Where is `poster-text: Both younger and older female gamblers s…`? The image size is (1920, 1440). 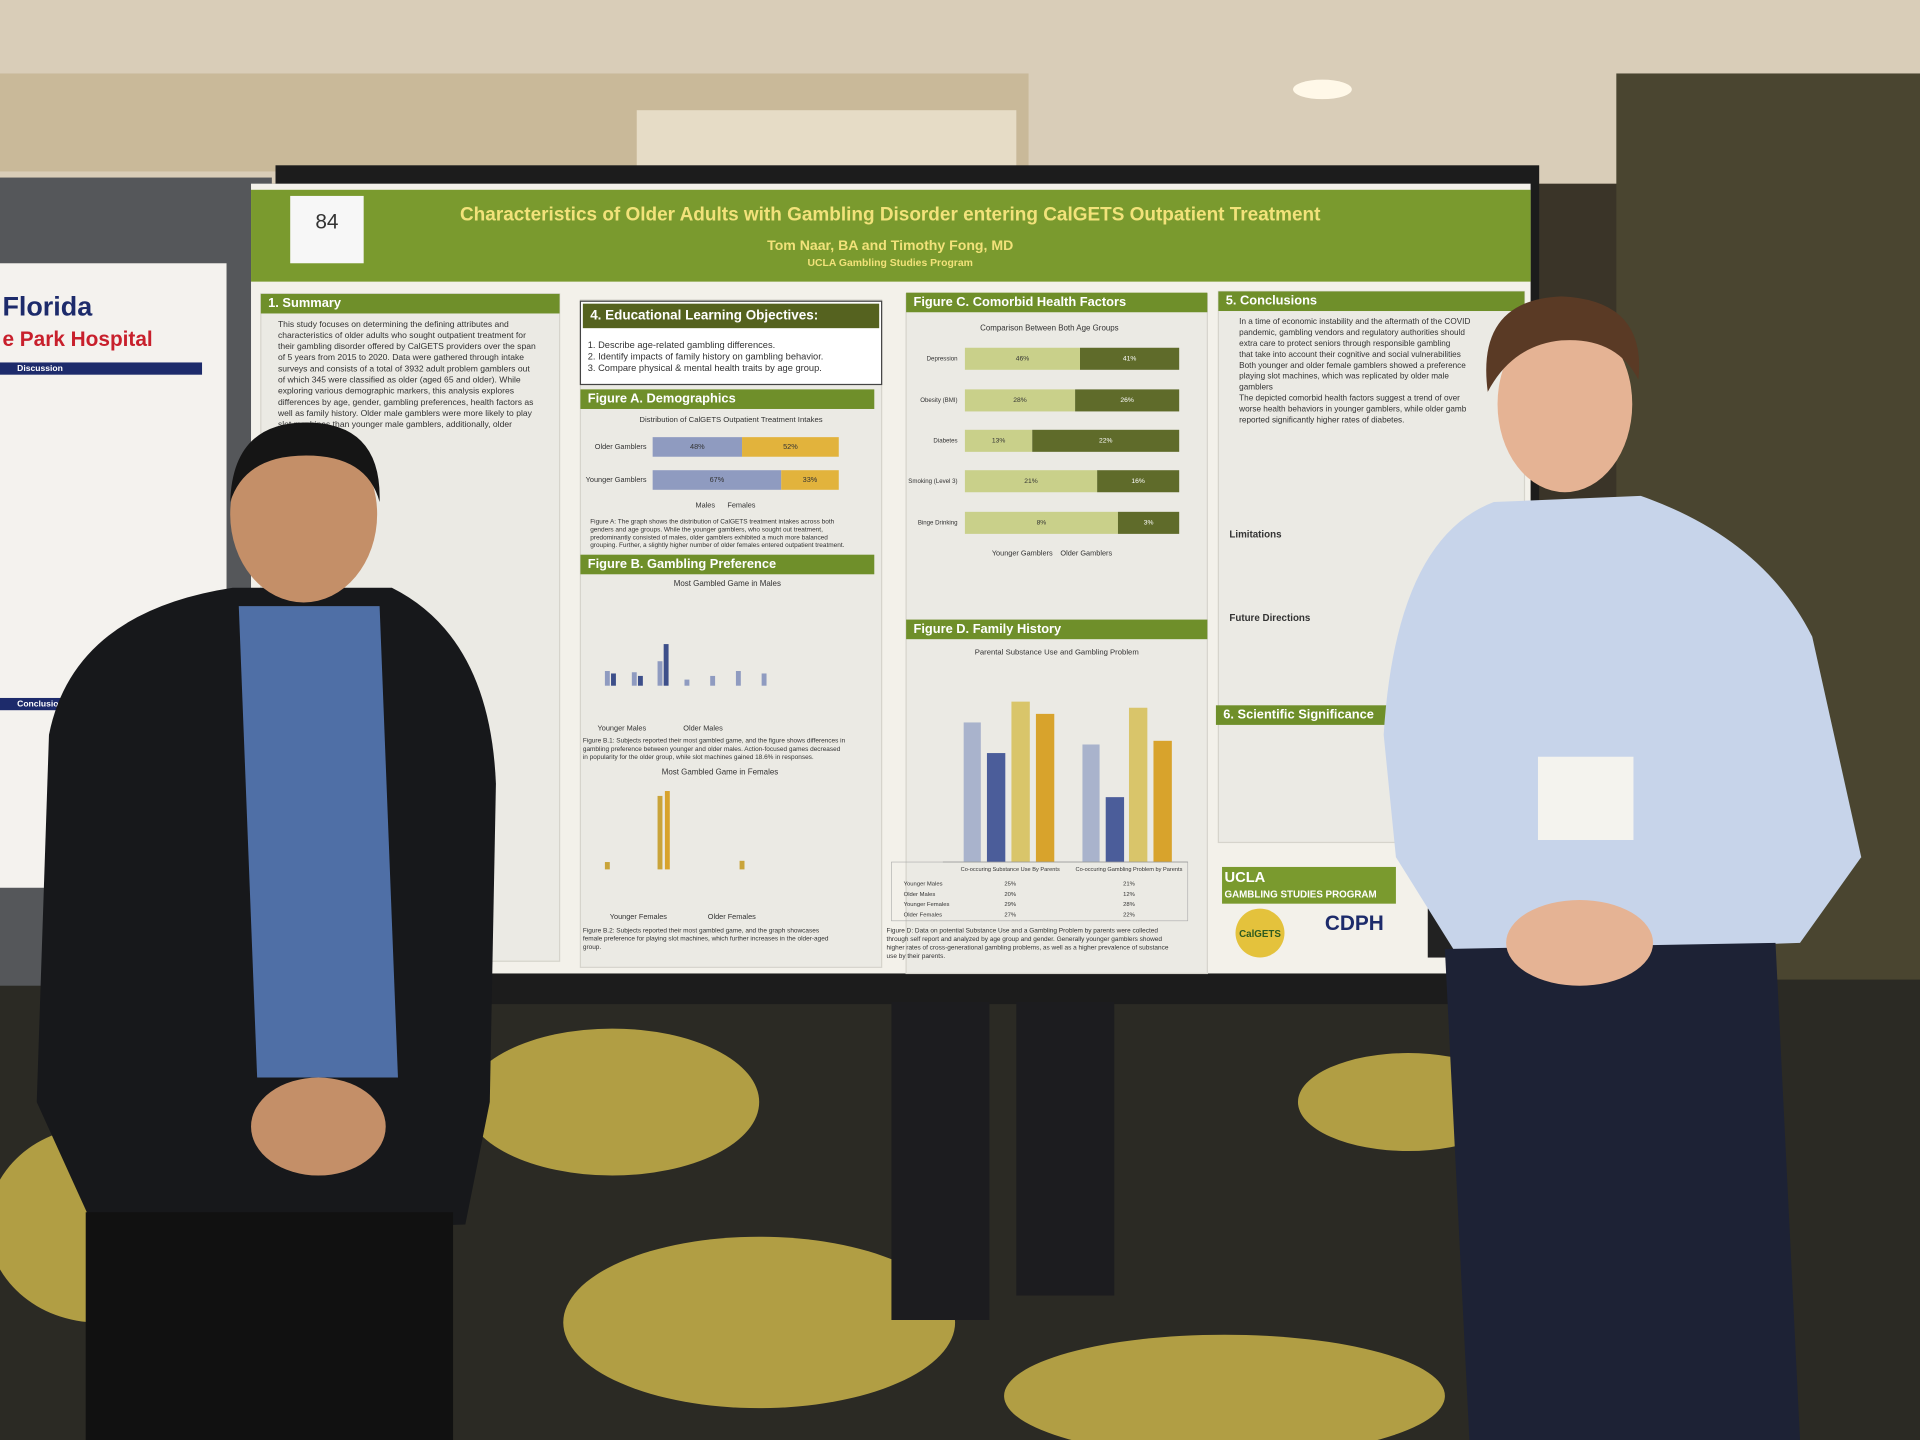
poster-text: Both younger and older female gamblers s… is located at coordinates (1352, 365).